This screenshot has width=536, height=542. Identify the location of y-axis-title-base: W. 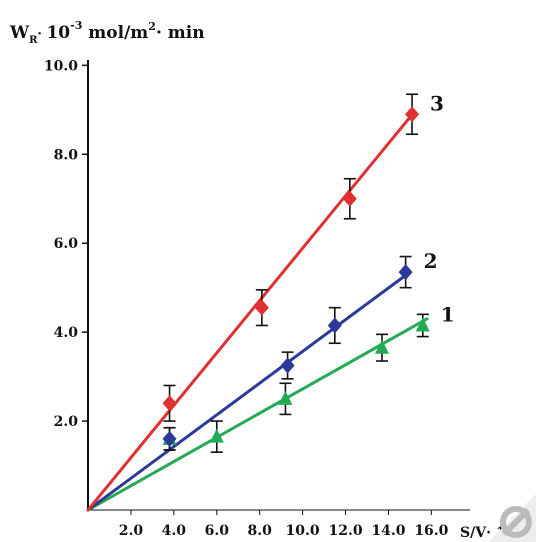
(19, 33).